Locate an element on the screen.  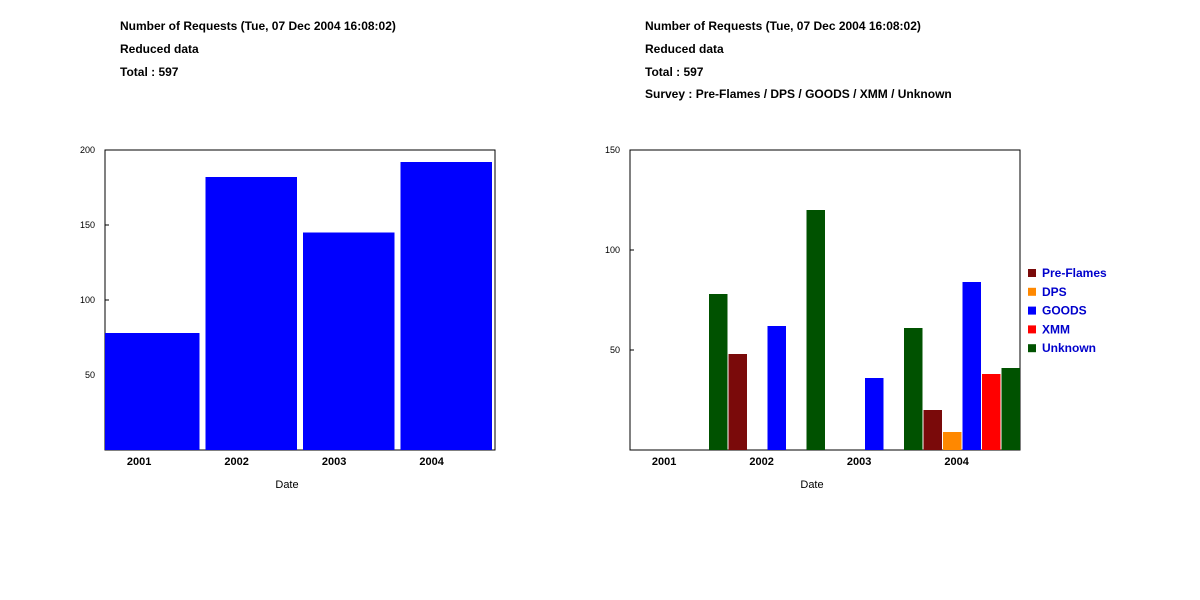
legend-label-unknown: Unknown is located at coordinates (1069, 348).